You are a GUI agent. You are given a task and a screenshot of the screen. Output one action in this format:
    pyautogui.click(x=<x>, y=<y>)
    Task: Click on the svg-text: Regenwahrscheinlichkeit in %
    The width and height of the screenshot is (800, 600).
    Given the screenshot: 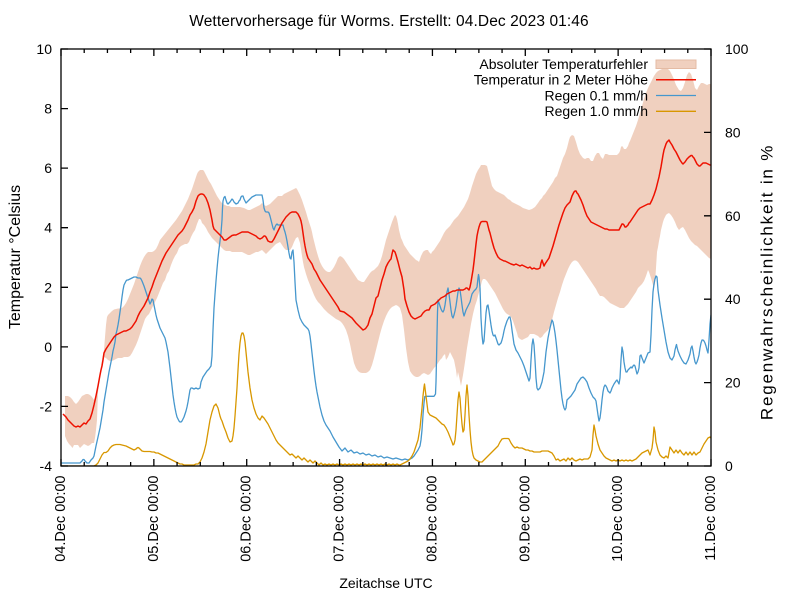 What is the action you would take?
    pyautogui.click(x=767, y=282)
    